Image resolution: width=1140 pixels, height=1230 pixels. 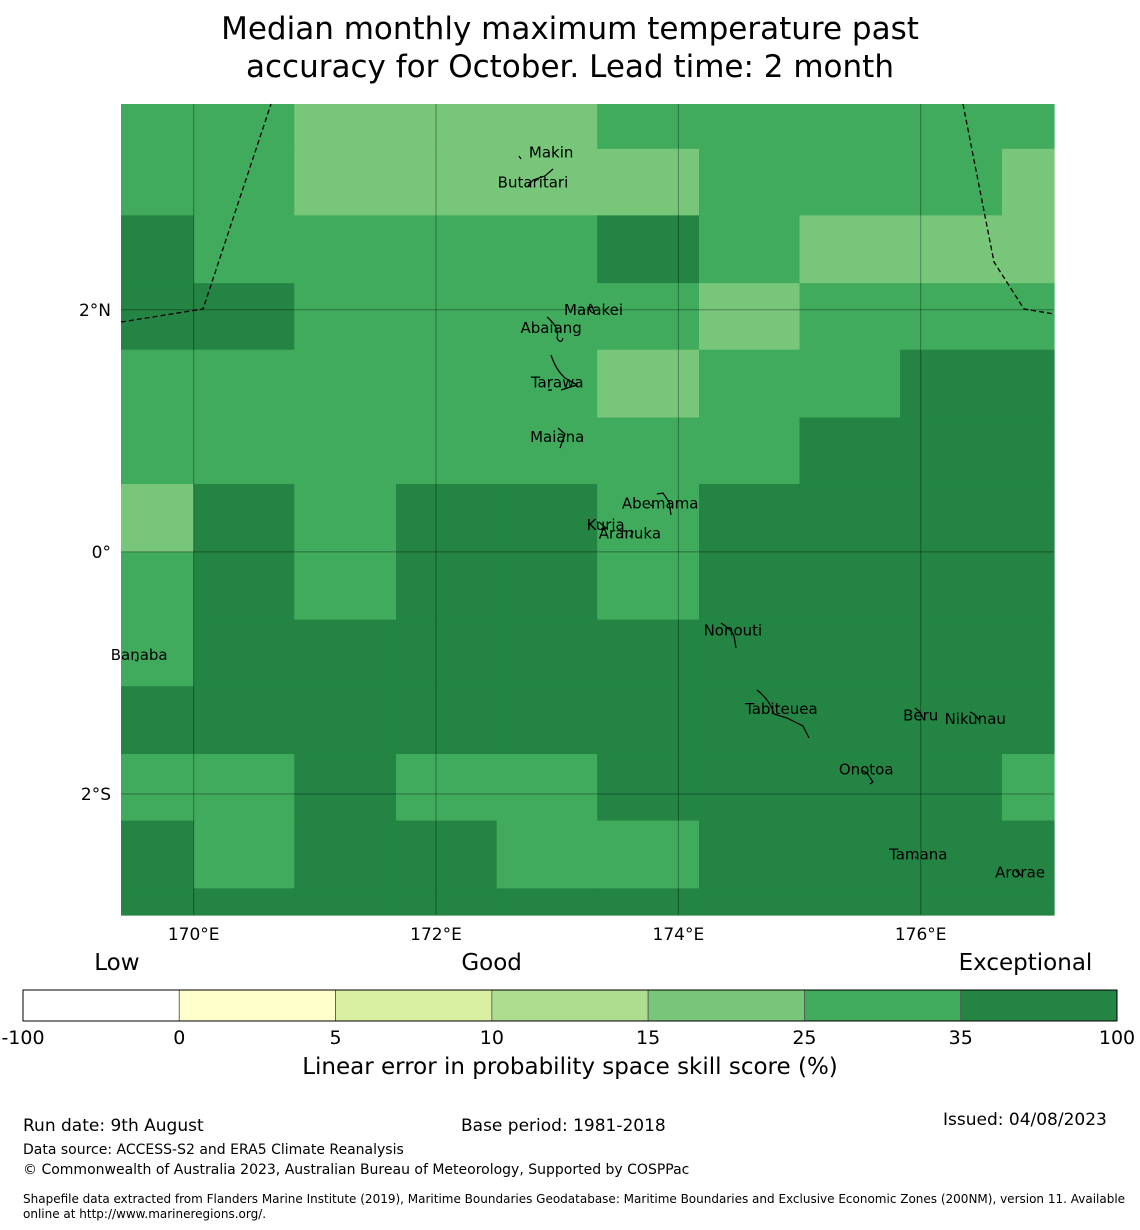 What do you see at coordinates (1025, 963) in the screenshot?
I see `colorbar-category-exceptional: Exceptional` at bounding box center [1025, 963].